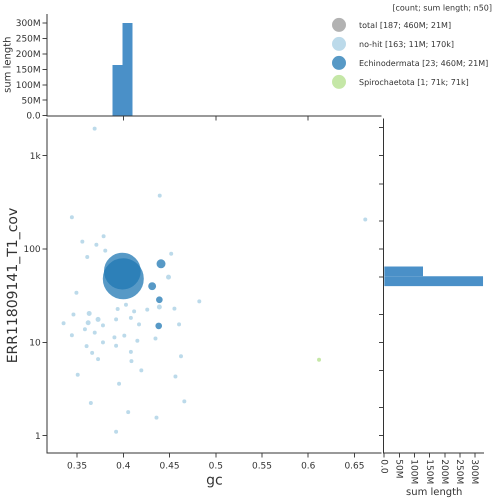  I want to click on x-tick-label: 0.55, so click(262, 466).